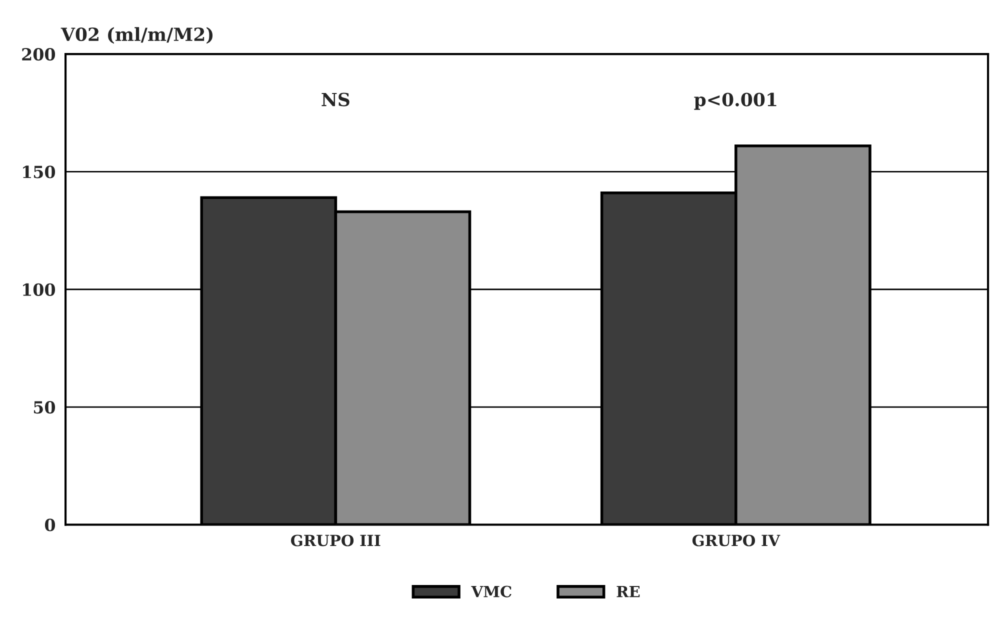 The height and width of the screenshot is (636, 993). I want to click on annotation: NS, so click(336, 99).